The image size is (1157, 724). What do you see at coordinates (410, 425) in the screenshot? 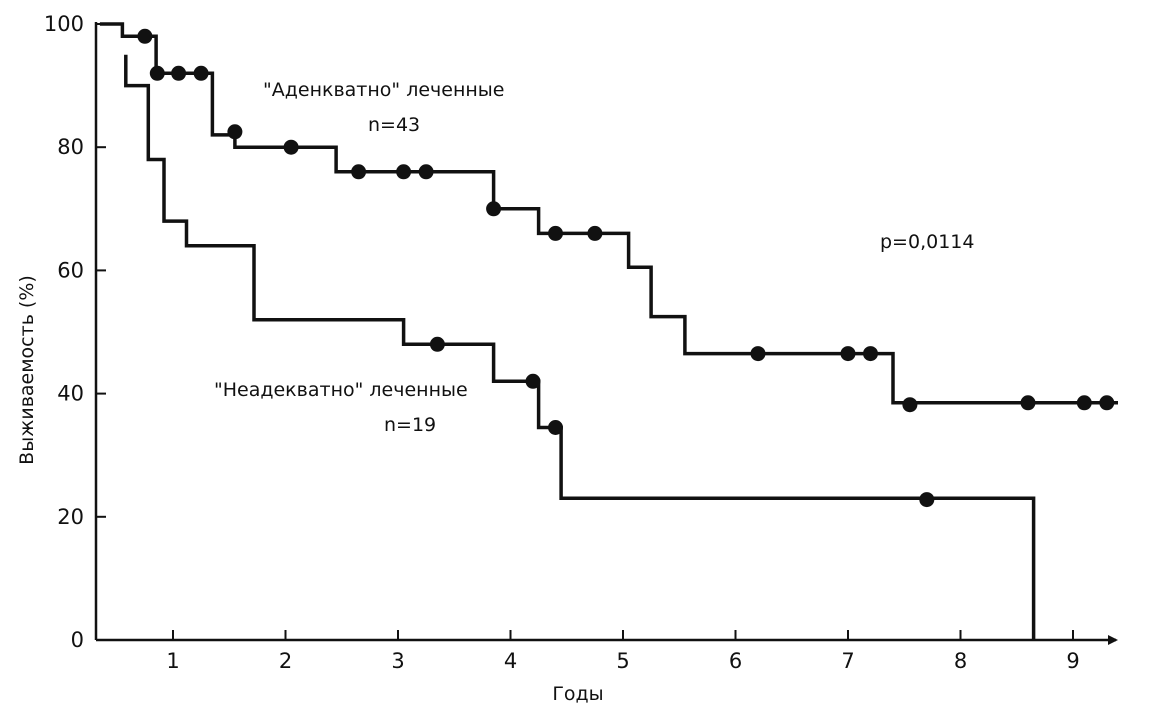
I see `annotation-inadequate-n: n=19` at bounding box center [410, 425].